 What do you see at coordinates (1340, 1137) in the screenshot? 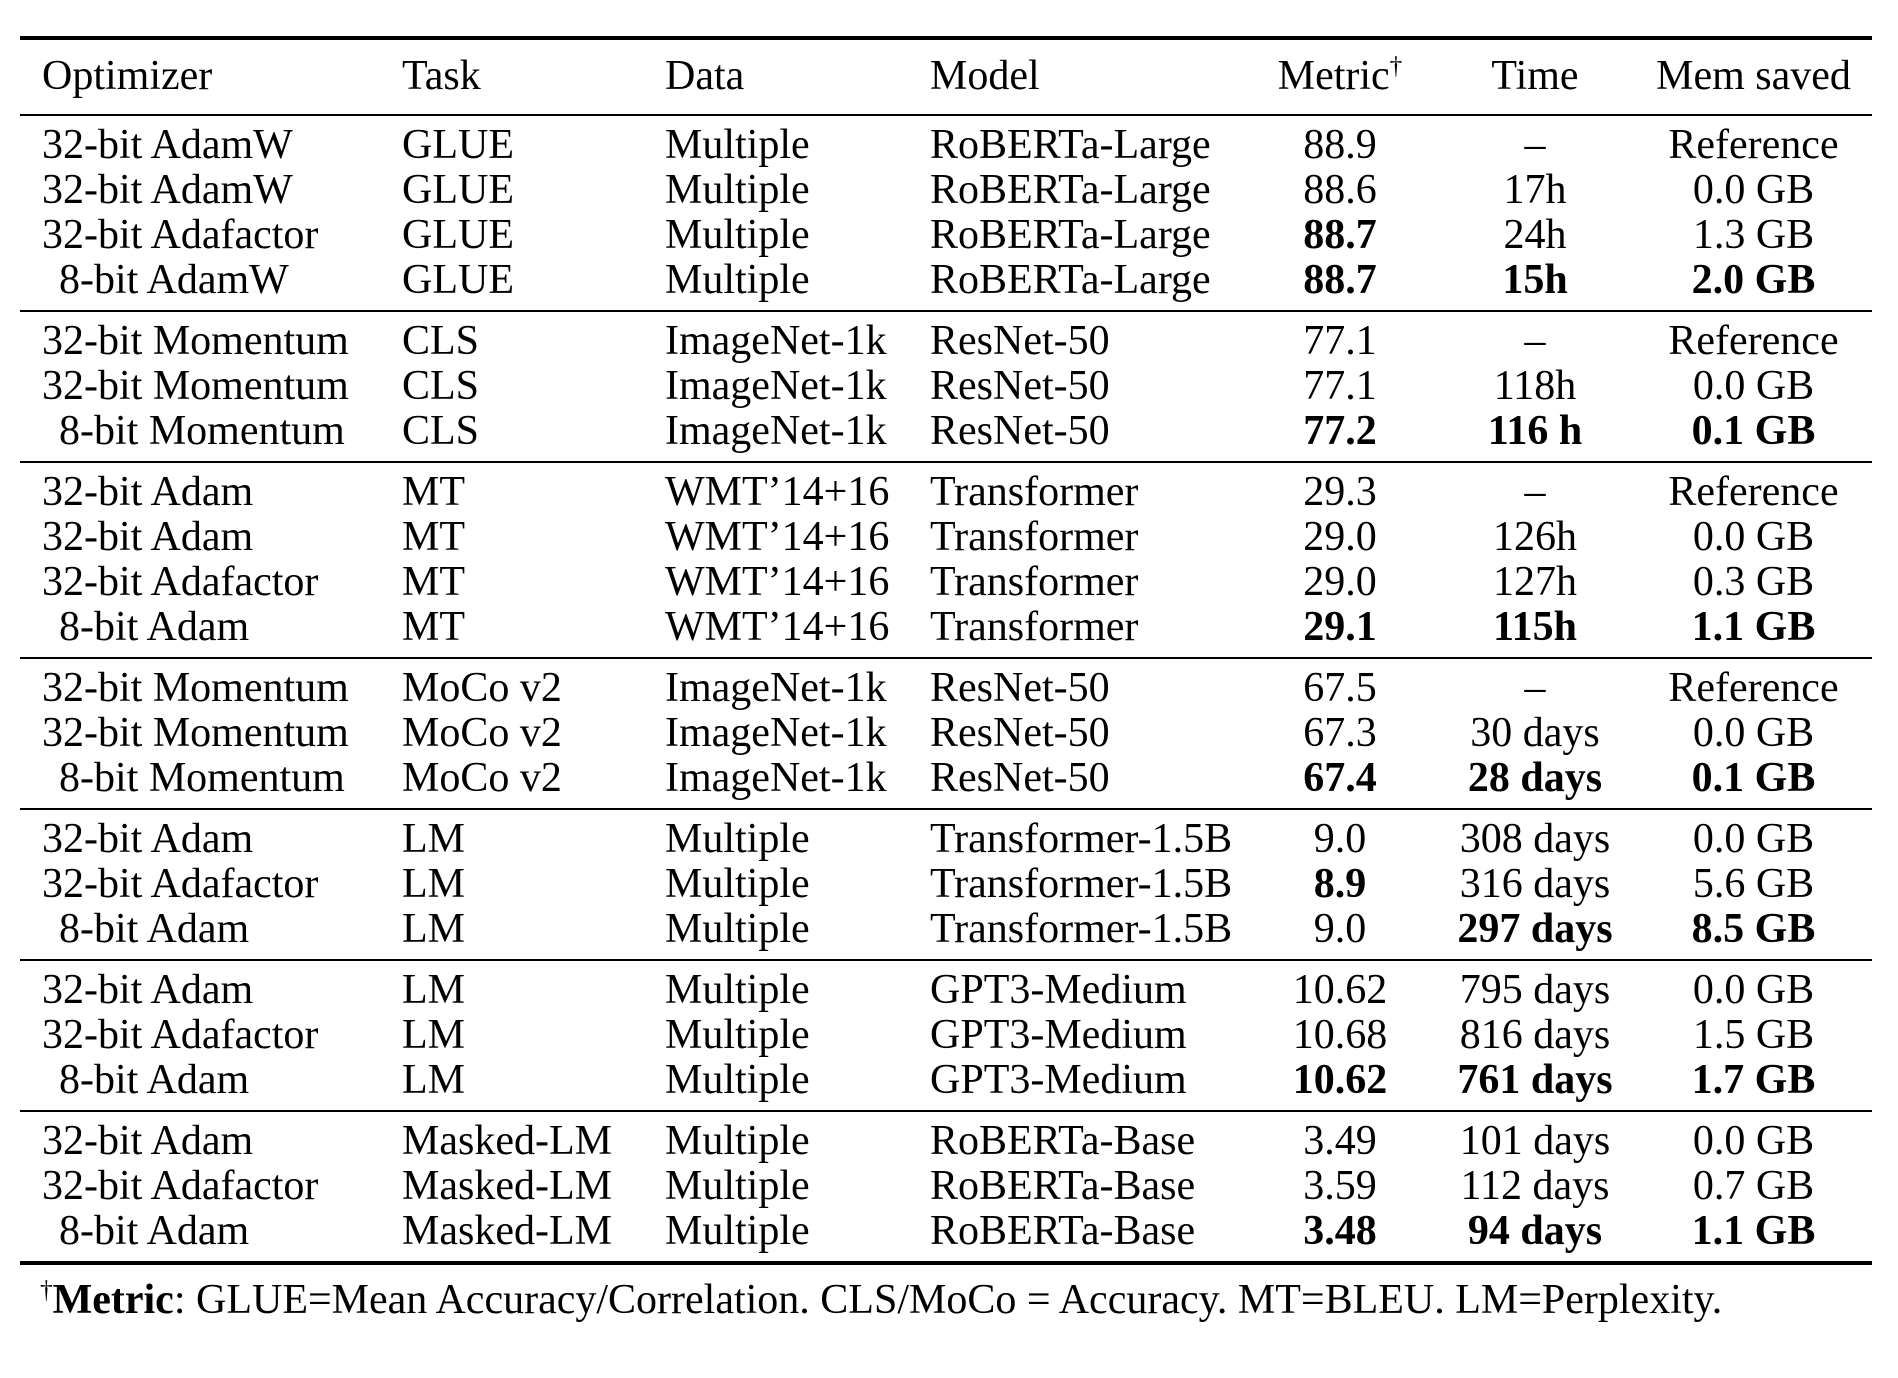
I see `cell-metric: 3.49` at bounding box center [1340, 1137].